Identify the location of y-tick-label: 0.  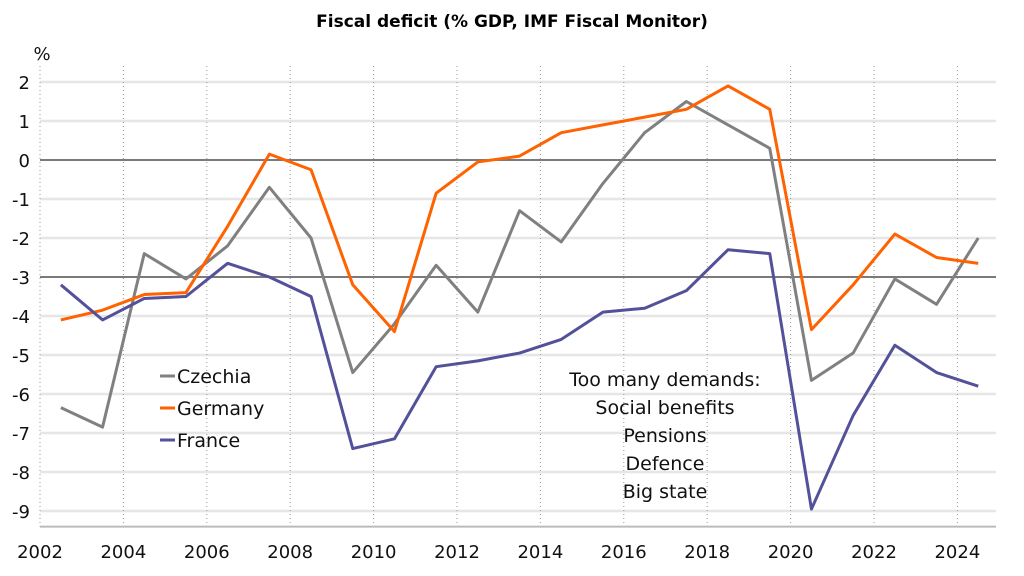
(24, 161).